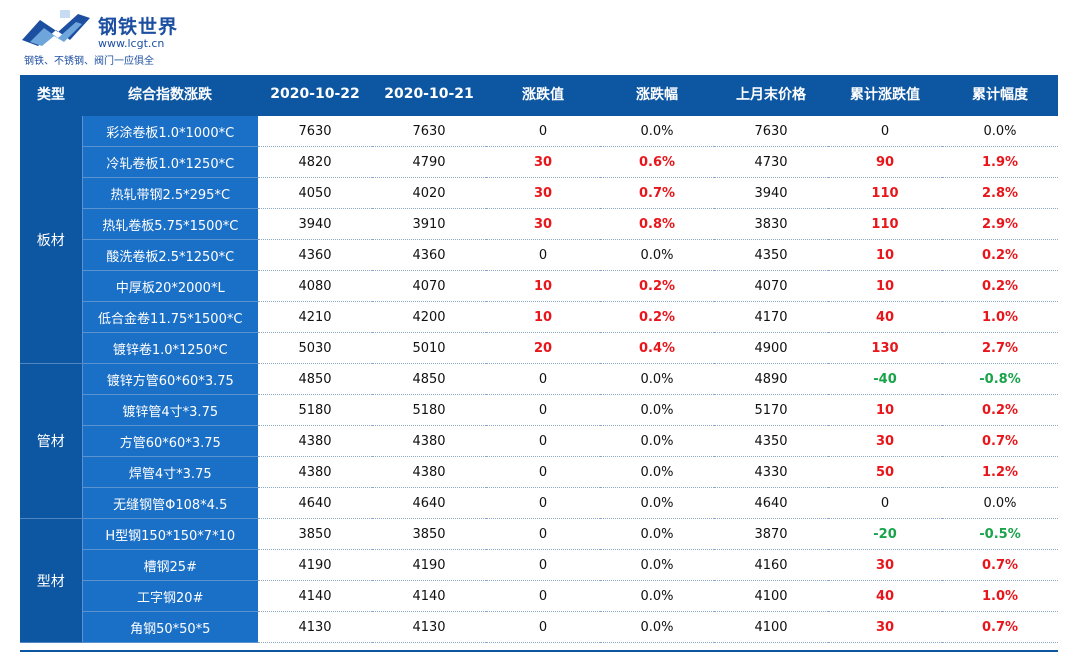 The width and height of the screenshot is (1080, 667). Describe the element at coordinates (771, 534) in the screenshot. I see `last-month-price-cell: 3870` at that location.